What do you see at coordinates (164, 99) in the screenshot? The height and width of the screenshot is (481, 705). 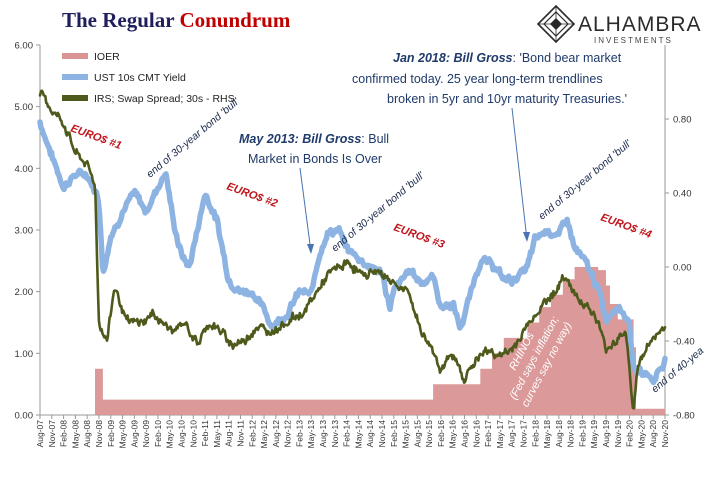 I see `legend-irs-label: IRS; Swap Spread; 30s - RHS` at bounding box center [164, 99].